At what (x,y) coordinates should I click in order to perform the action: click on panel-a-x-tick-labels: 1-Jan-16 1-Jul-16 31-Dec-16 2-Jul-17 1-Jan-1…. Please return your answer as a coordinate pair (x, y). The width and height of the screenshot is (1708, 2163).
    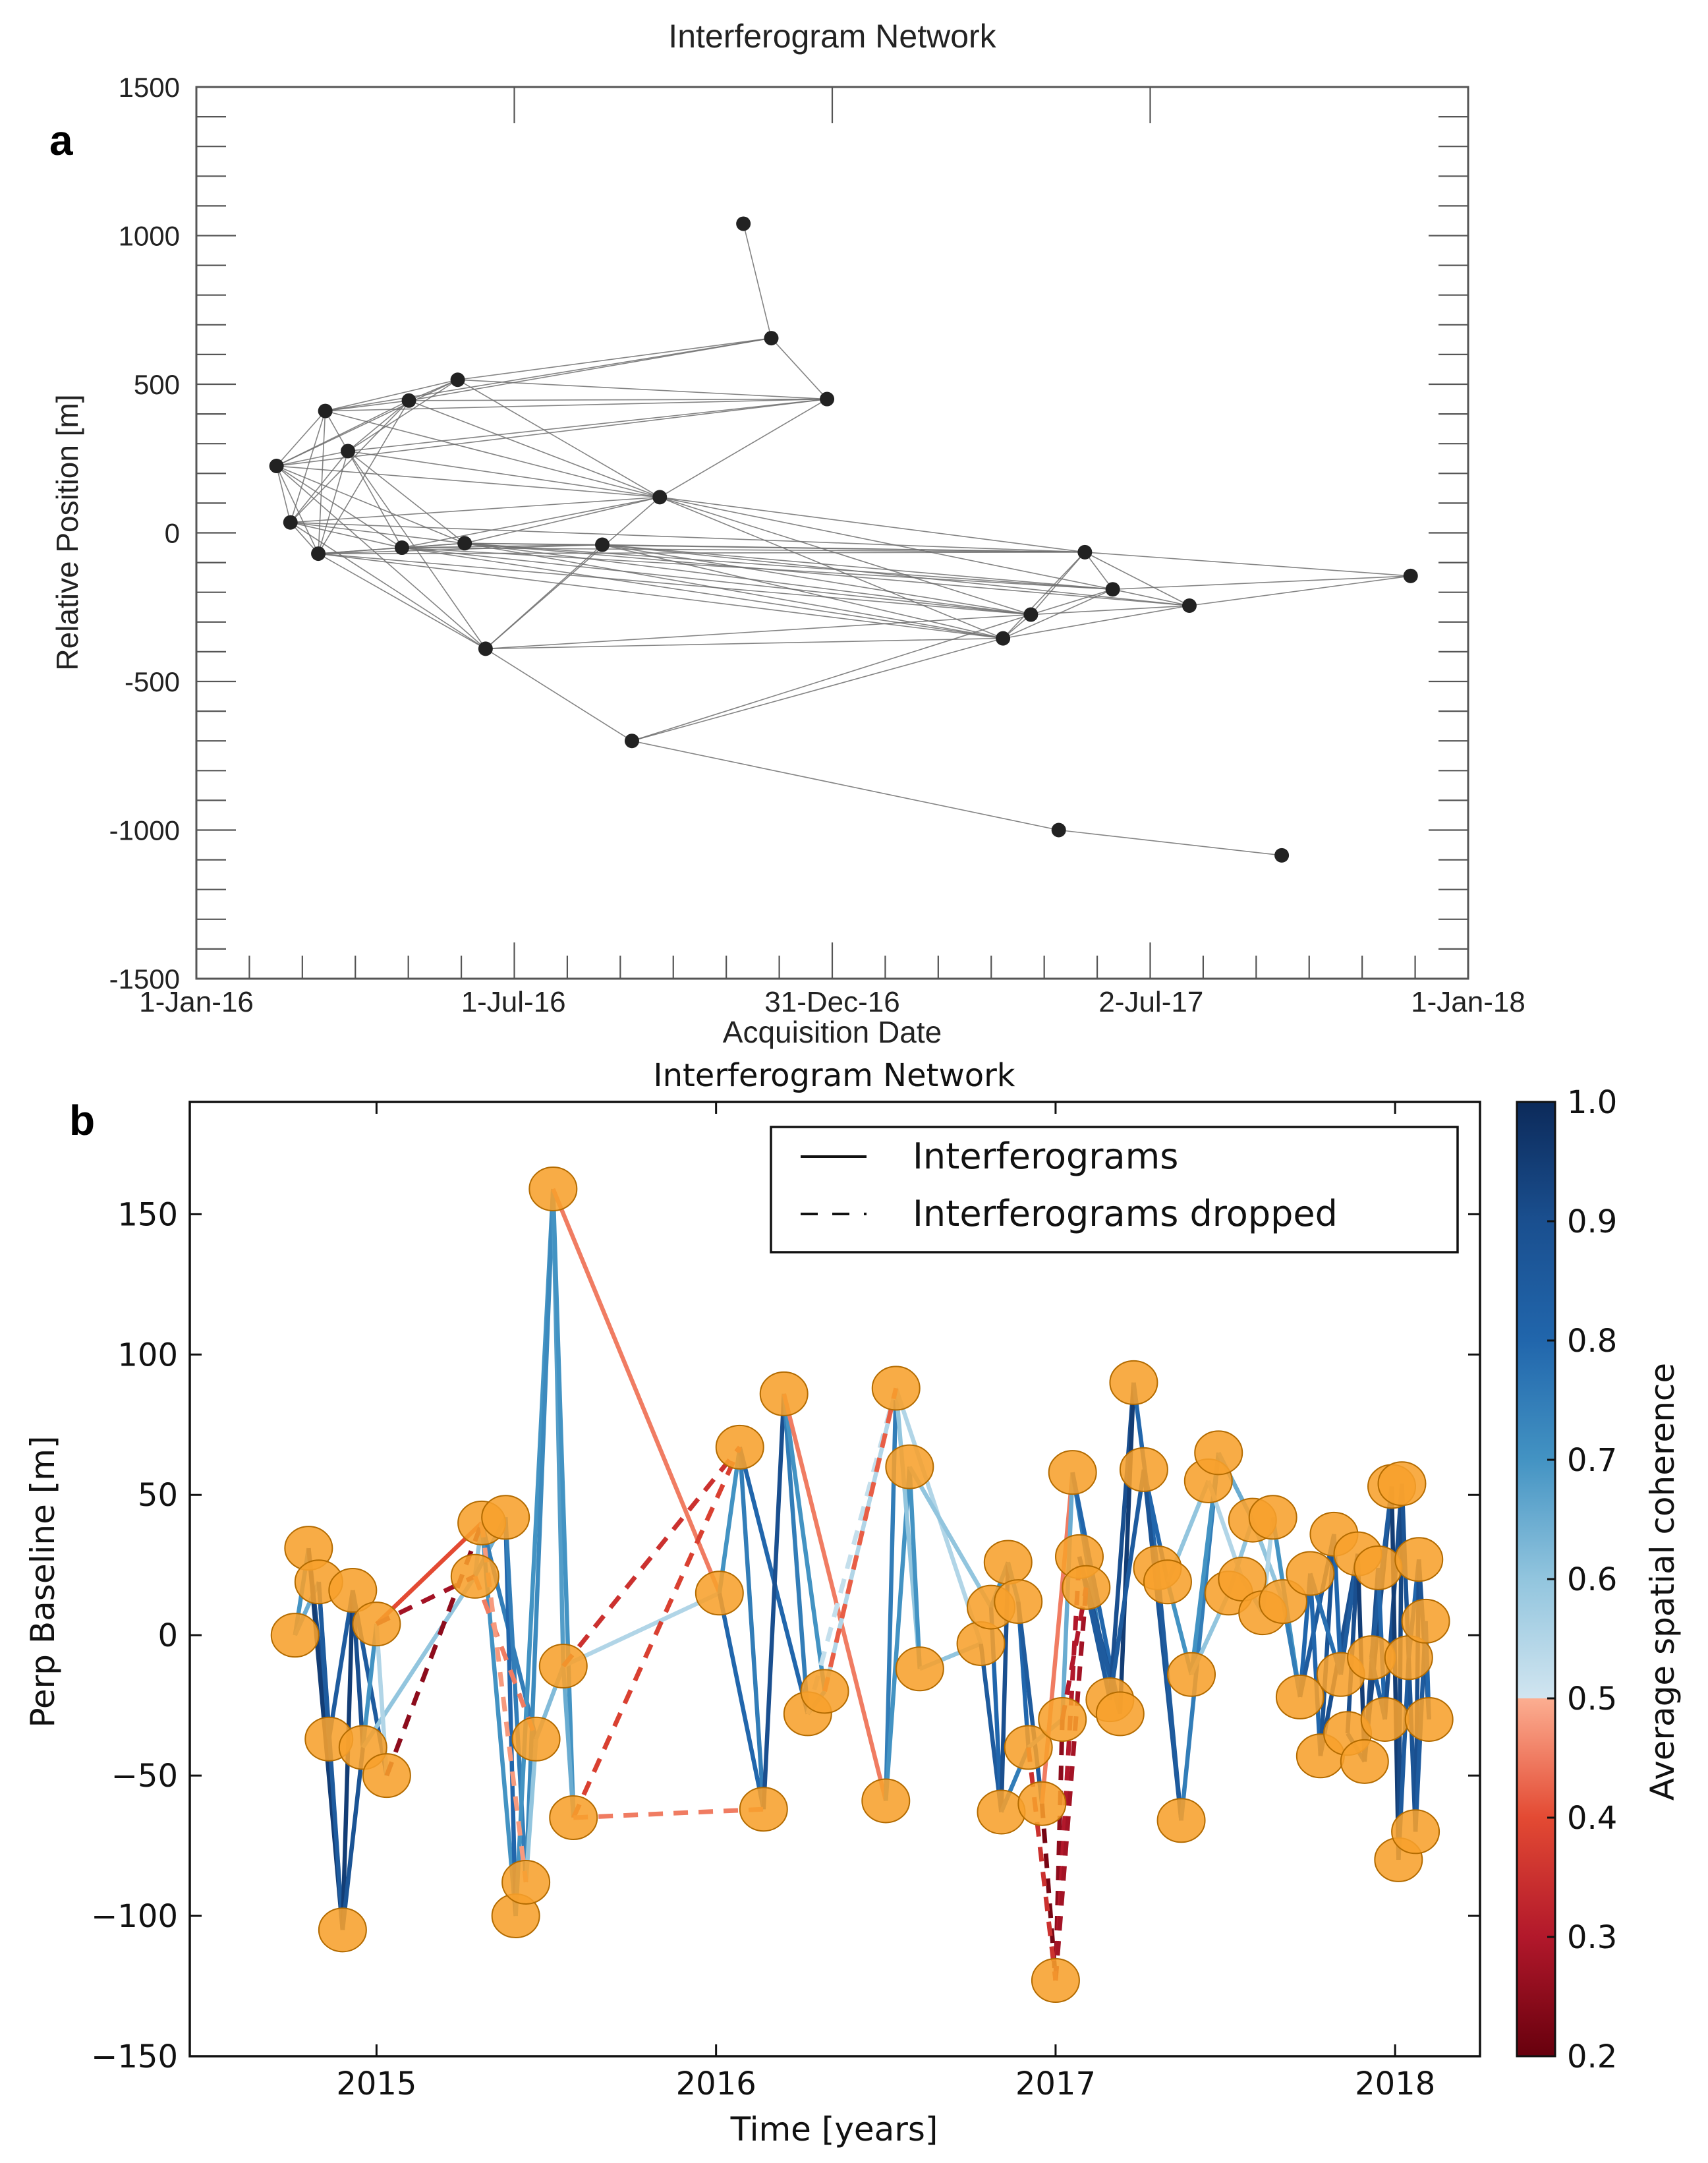
    Looking at the image, I should click on (832, 1002).